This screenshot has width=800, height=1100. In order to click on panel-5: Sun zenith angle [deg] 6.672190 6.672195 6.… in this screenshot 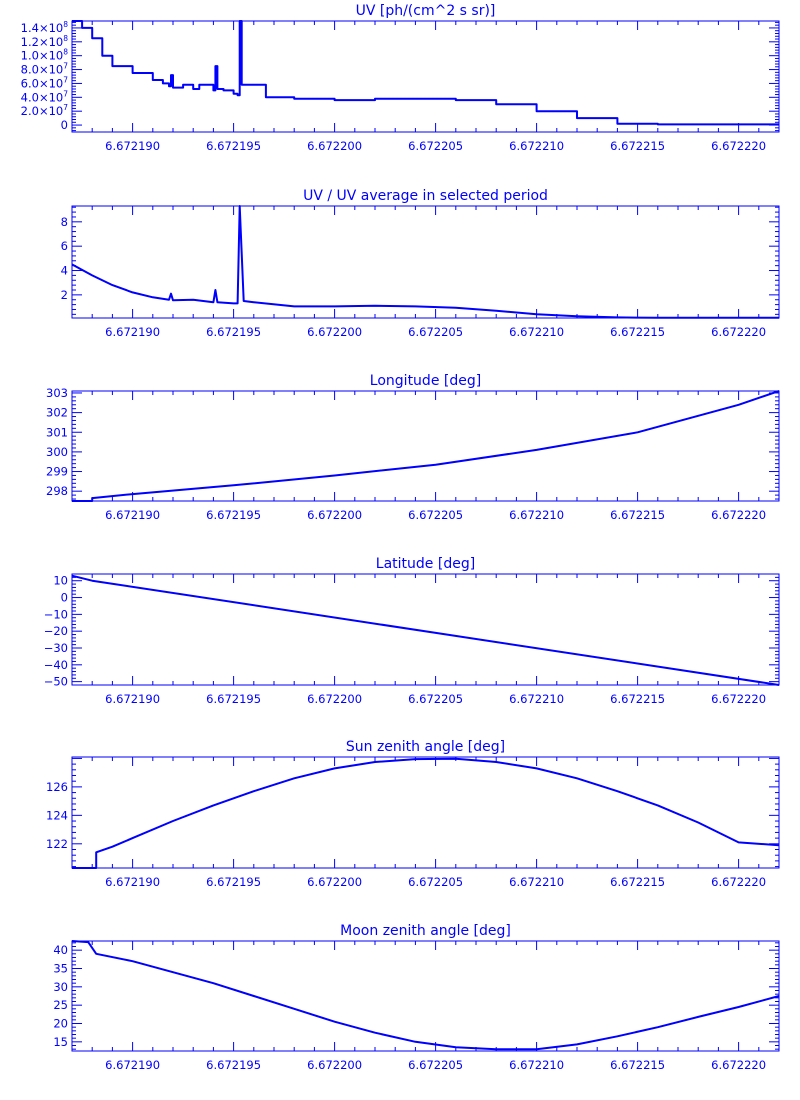, I will do `click(413, 814)`.